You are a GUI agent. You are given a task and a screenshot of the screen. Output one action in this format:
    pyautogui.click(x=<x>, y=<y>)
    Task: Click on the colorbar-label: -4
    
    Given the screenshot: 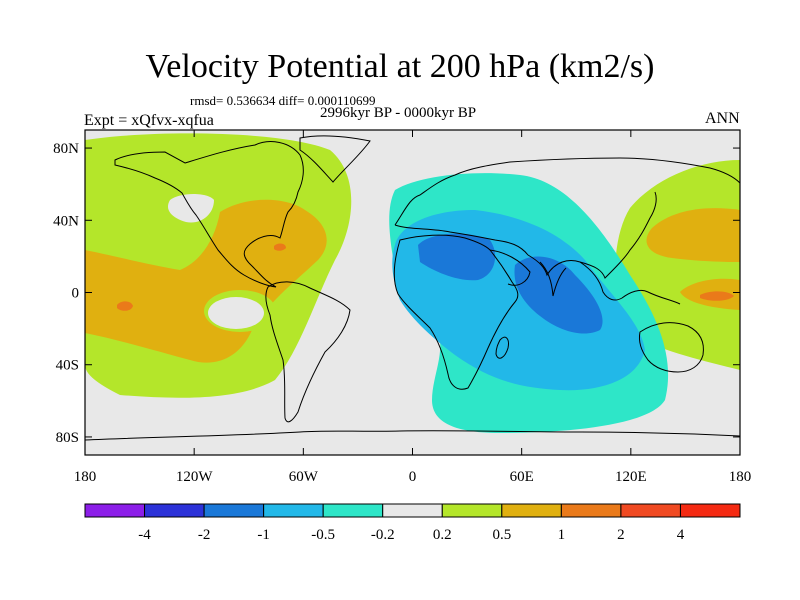 What is the action you would take?
    pyautogui.click(x=144, y=535)
    